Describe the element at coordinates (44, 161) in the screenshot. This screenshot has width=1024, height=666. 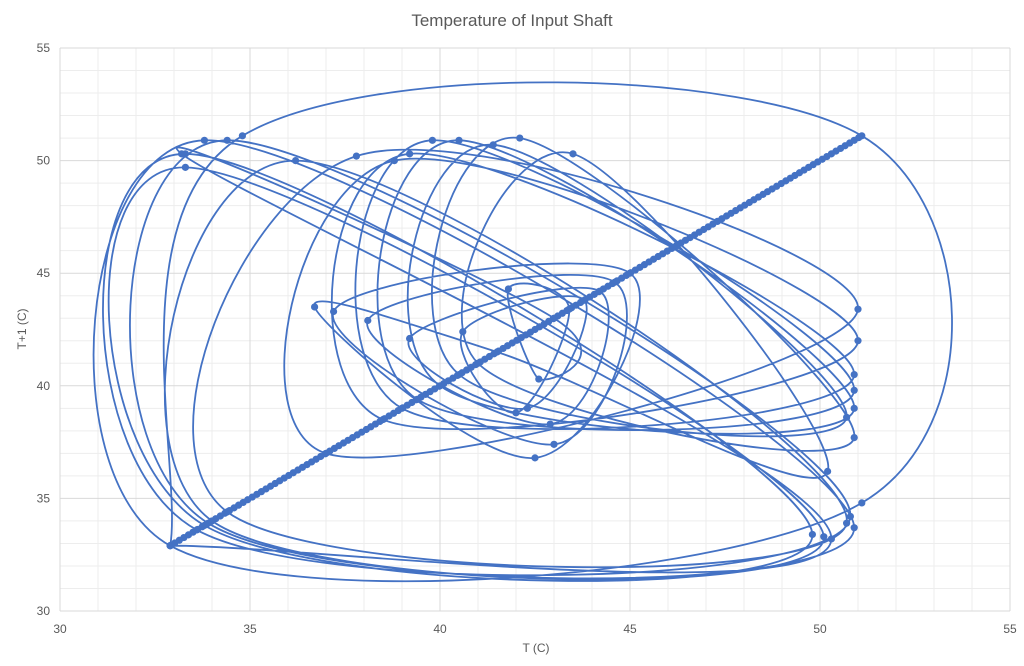
I see `y-tick-label: 50` at that location.